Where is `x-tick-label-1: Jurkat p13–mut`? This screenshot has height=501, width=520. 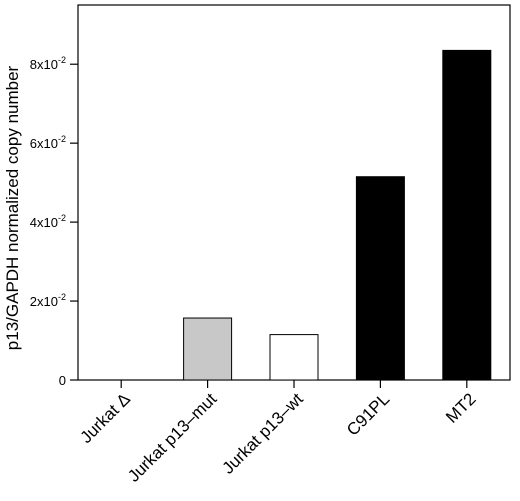 x-tick-label-1: Jurkat p13–mut is located at coordinates (172, 437).